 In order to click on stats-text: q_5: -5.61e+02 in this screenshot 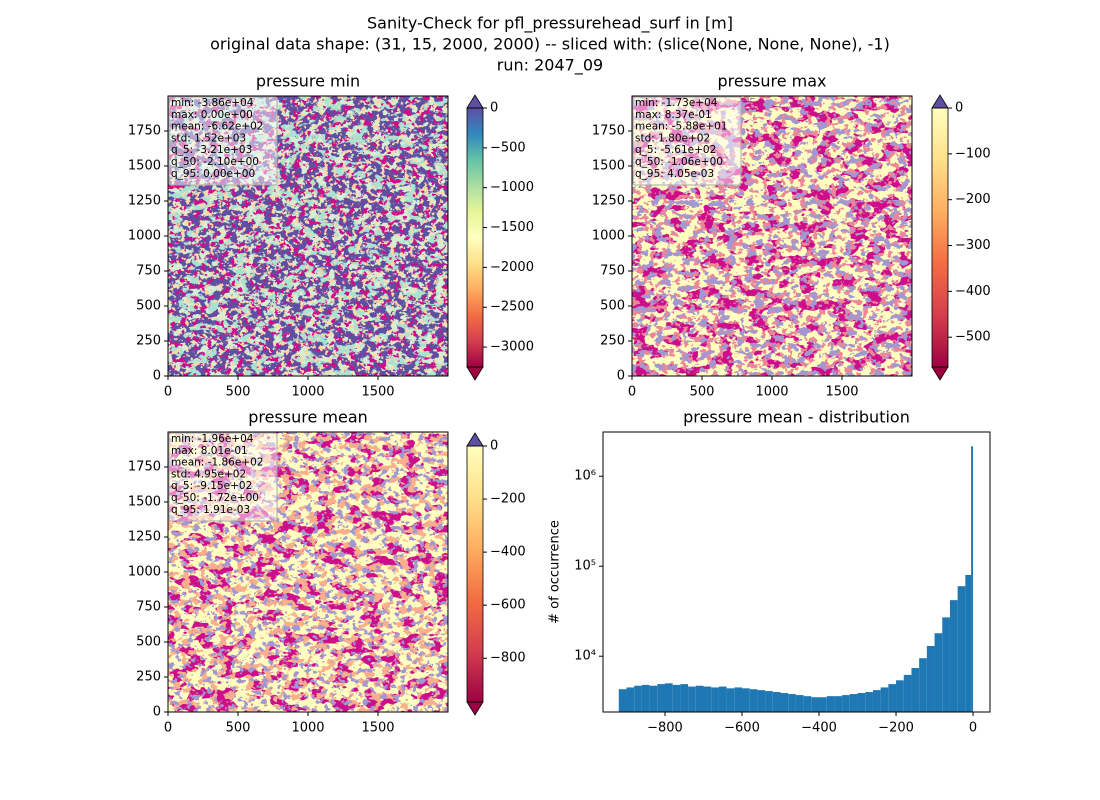, I will do `click(675, 150)`.